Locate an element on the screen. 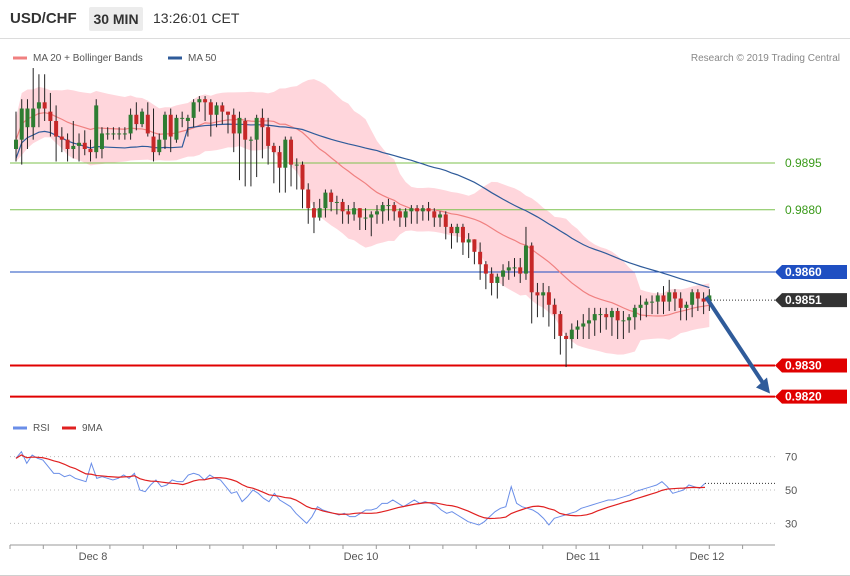 The height and width of the screenshot is (576, 850). resistance-tag-label: 0.9860 is located at coordinates (803, 272).